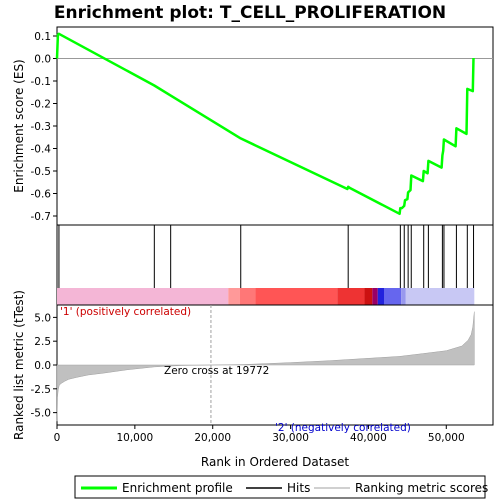 This screenshot has height=500, width=500. I want to click on es-y-tick-label: -0.4, so click(41, 150).